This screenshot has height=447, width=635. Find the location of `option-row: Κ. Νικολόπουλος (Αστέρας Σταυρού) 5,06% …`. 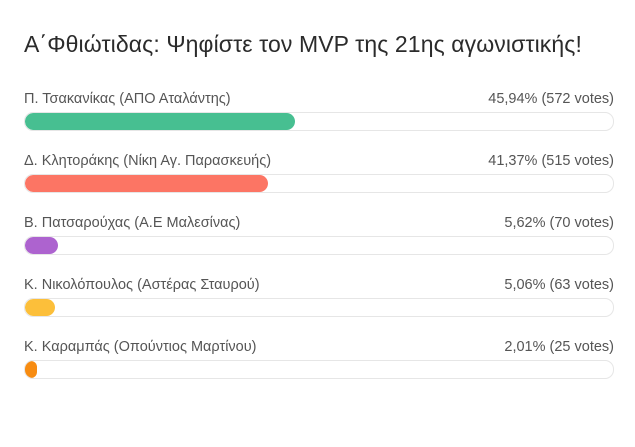

option-row: Κ. Νικολόπουλος (Αστέρας Σταυρού) 5,06% … is located at coordinates (319, 286).